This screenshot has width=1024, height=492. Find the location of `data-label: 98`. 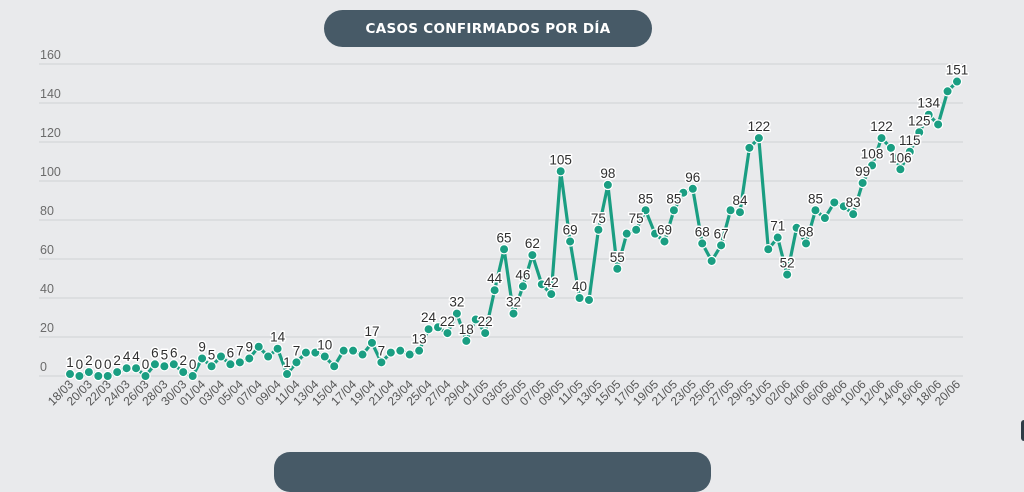

data-label: 98 is located at coordinates (607, 173).